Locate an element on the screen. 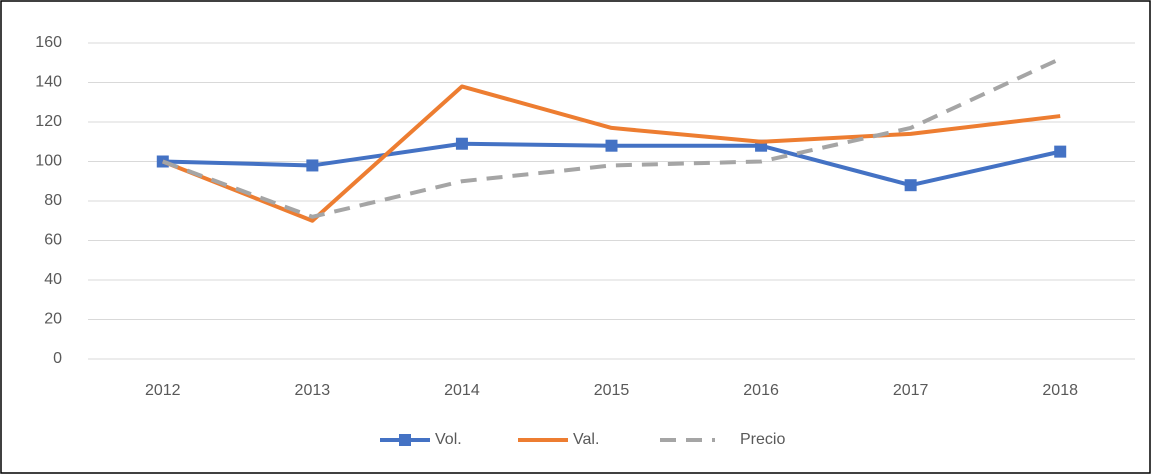  legend-label: Val. is located at coordinates (586, 439).